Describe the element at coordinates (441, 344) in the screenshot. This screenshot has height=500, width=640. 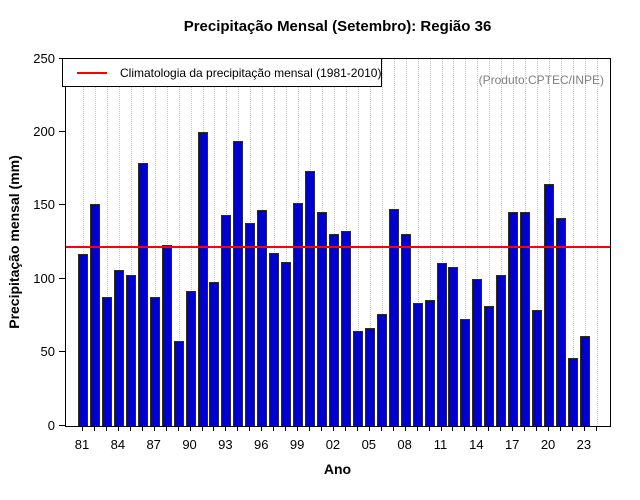
I see `bar-2011` at that location.